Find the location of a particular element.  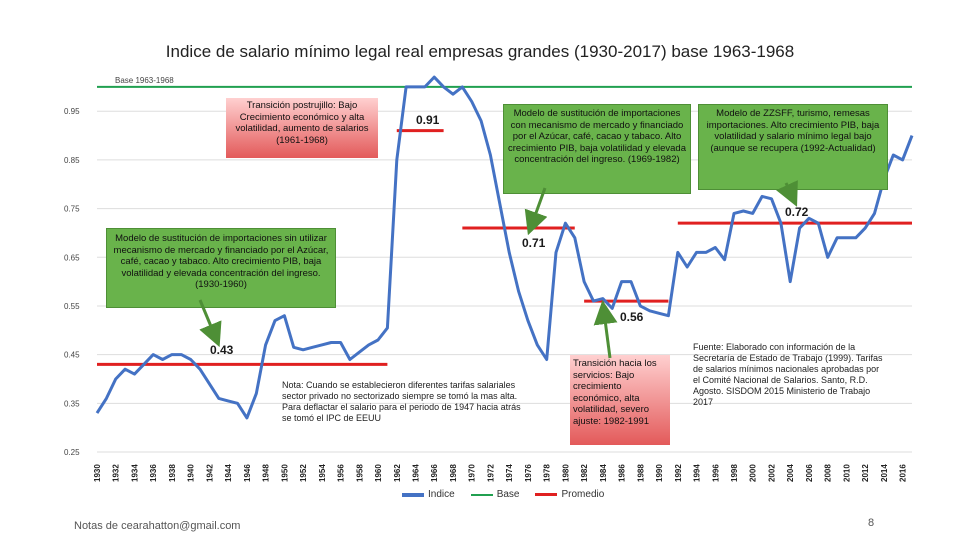

legend-label-base: Base is located at coordinates (508, 494).